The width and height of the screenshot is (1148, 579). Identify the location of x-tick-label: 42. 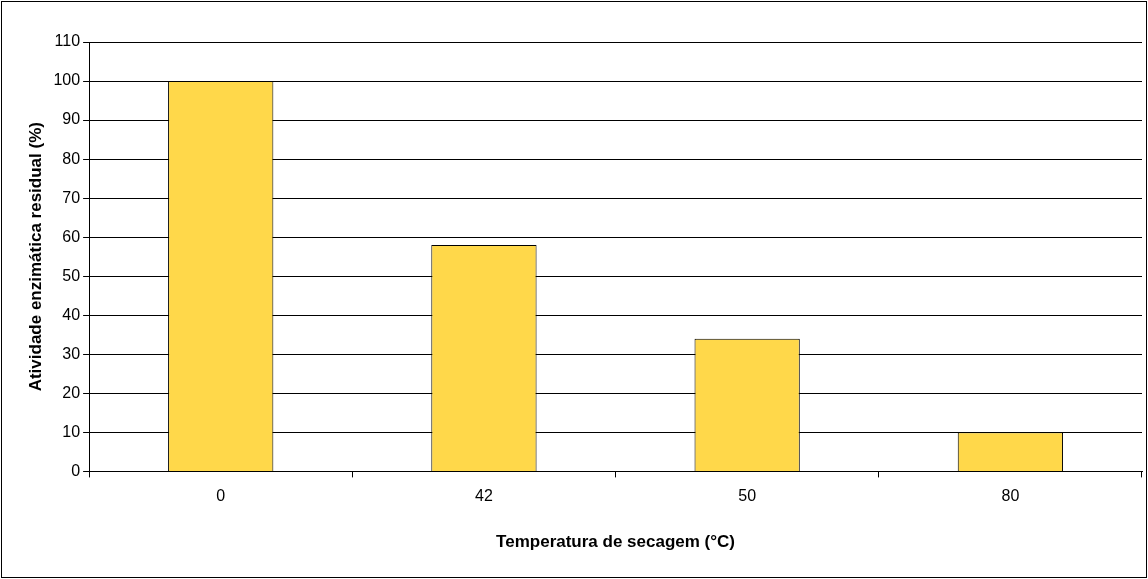
(484, 496).